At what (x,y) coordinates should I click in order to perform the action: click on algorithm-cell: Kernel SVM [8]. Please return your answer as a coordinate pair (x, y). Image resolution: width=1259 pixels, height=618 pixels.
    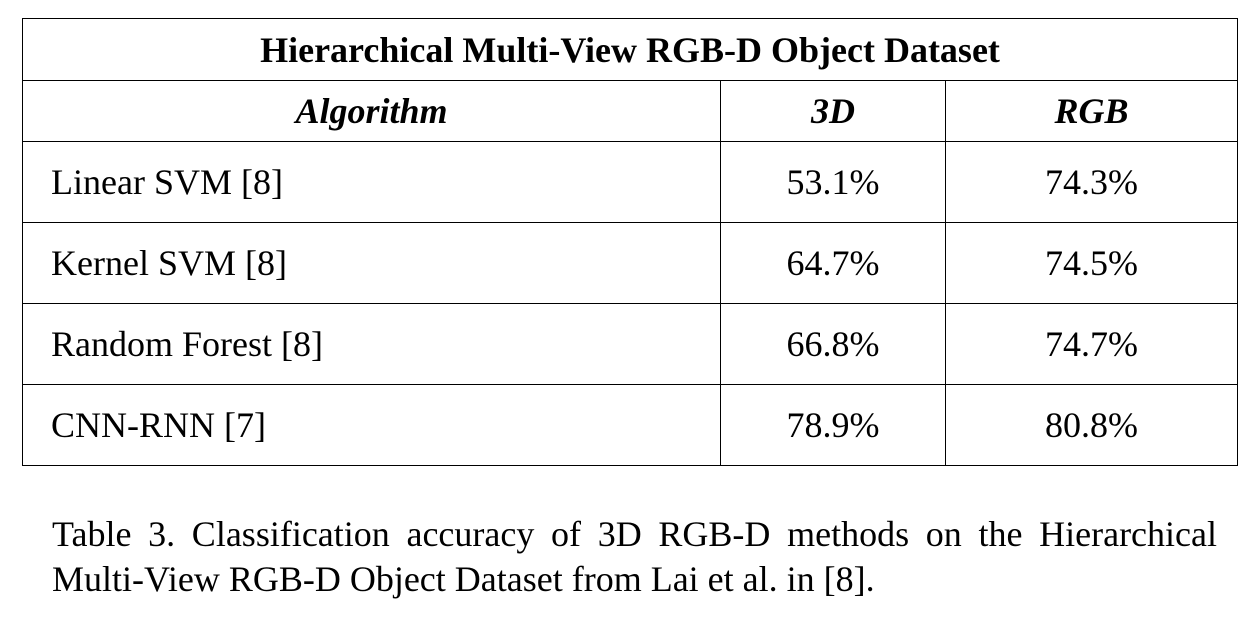
    Looking at the image, I should click on (371, 263).